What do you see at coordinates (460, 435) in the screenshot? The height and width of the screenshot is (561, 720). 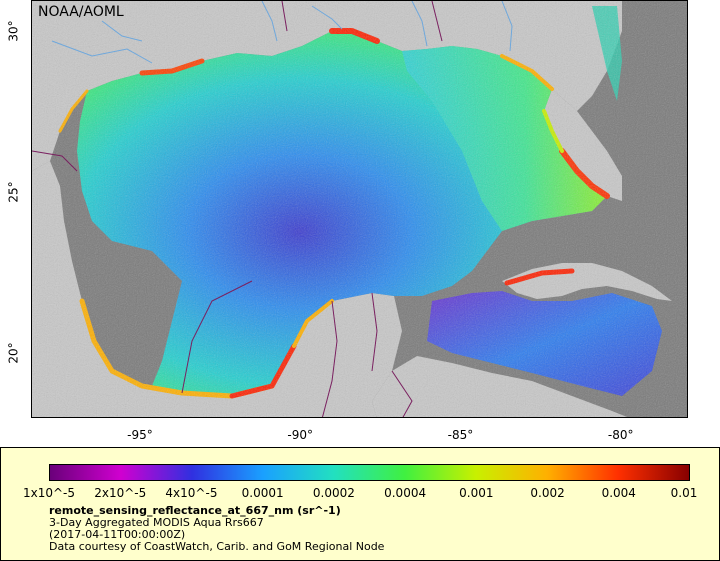 I see `x-tick-label: -85°` at bounding box center [460, 435].